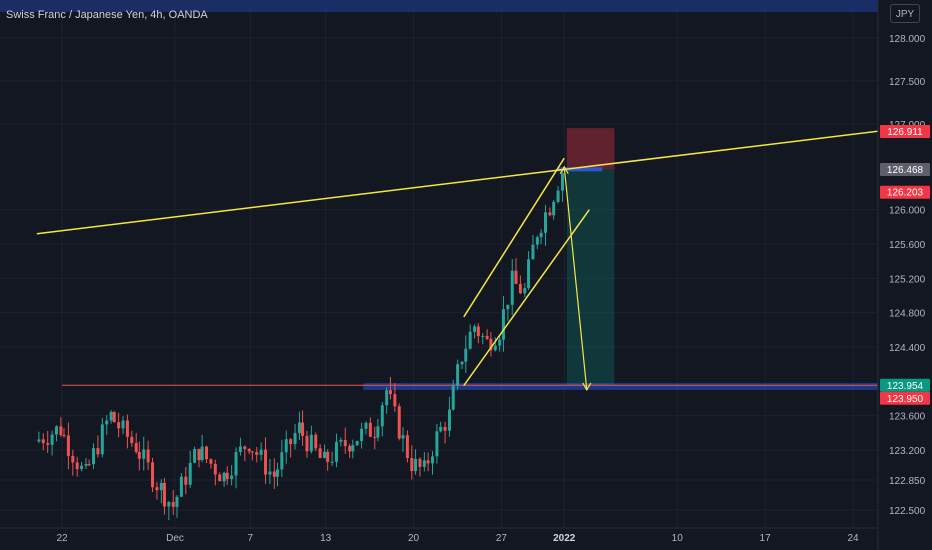 Image resolution: width=932 pixels, height=550 pixels. I want to click on price-tag-label: 126.911, so click(905, 132).